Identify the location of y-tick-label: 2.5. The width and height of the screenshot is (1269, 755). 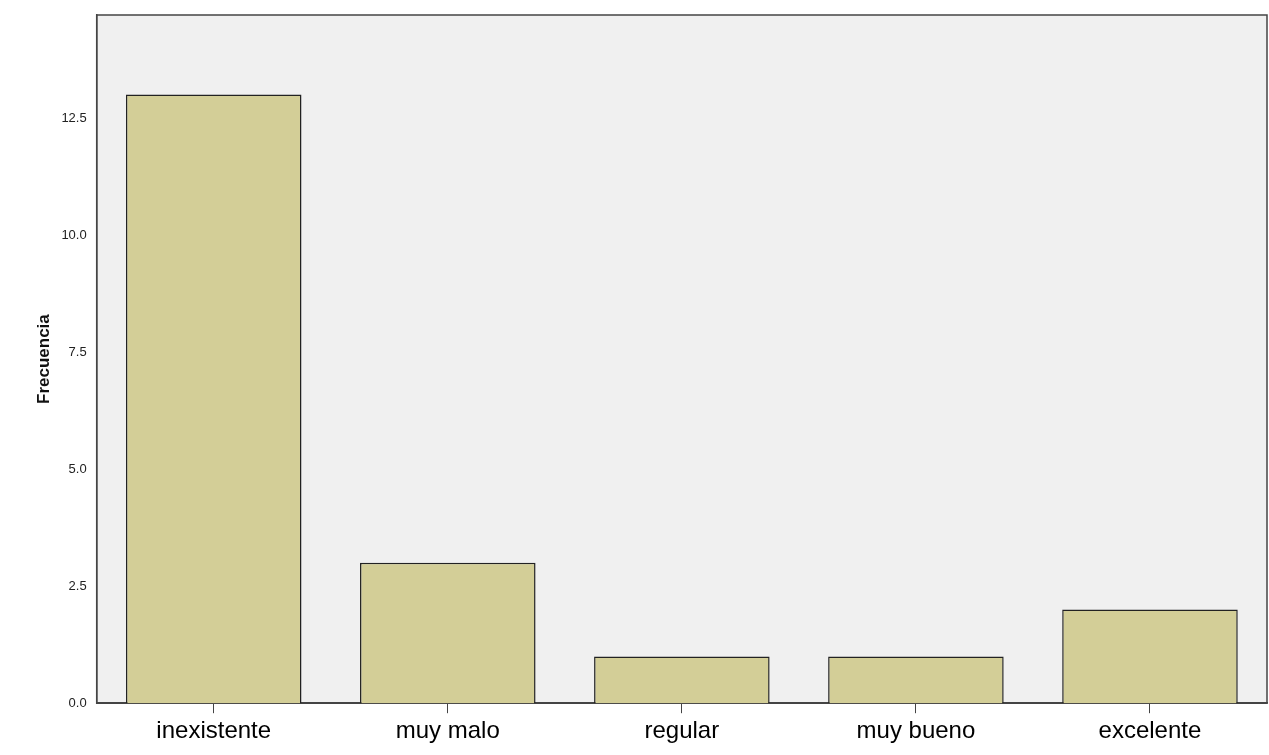
(77, 585).